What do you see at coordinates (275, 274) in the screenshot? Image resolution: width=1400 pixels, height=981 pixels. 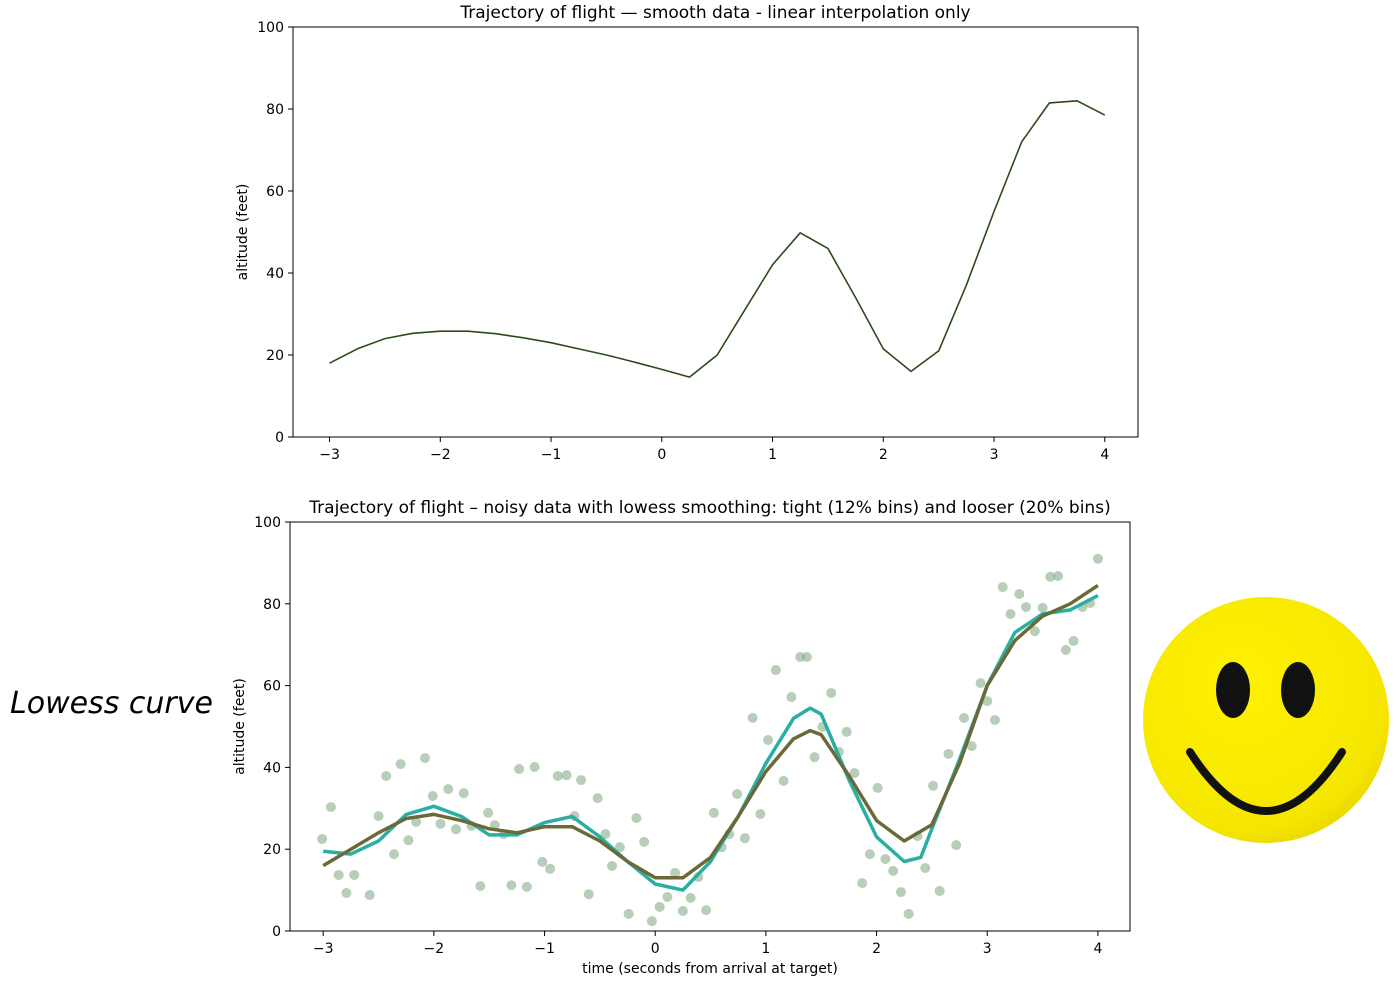 I see `y-tick-label: 40` at bounding box center [275, 274].